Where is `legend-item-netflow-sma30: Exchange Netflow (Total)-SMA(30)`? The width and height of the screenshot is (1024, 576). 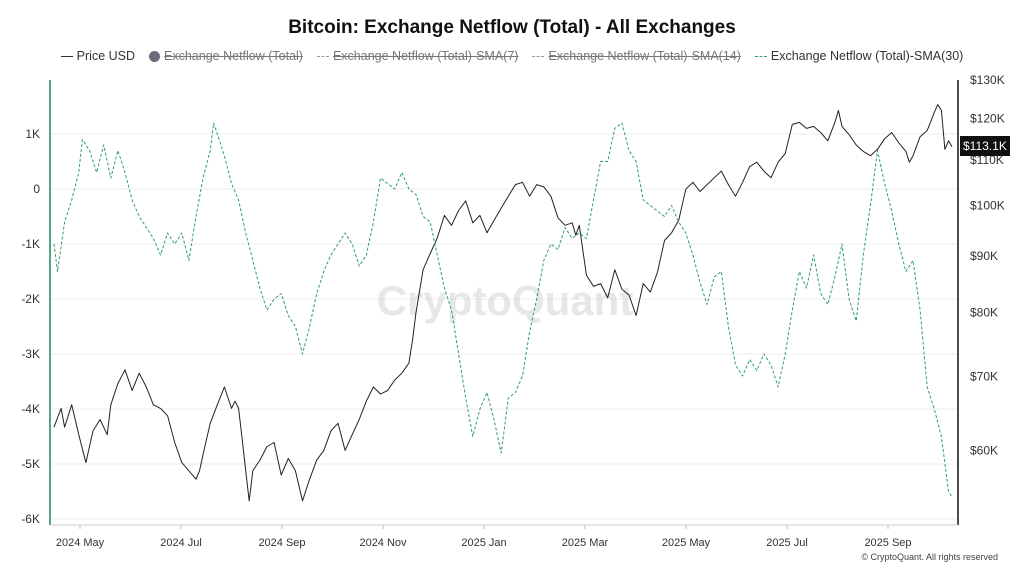
legend-item-netflow-sma30: Exchange Netflow (Total)-SMA(30) is located at coordinates (859, 56).